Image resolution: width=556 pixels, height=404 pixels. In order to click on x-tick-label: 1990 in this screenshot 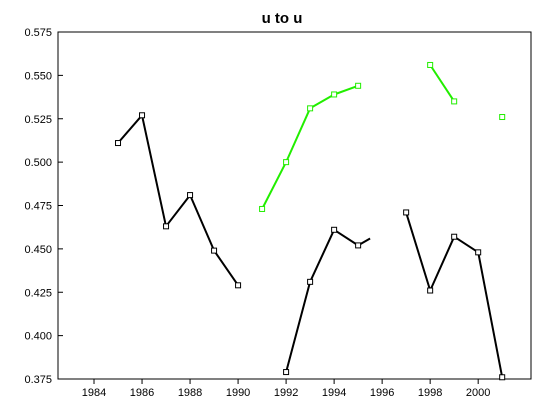, I will do `click(238, 393)`.